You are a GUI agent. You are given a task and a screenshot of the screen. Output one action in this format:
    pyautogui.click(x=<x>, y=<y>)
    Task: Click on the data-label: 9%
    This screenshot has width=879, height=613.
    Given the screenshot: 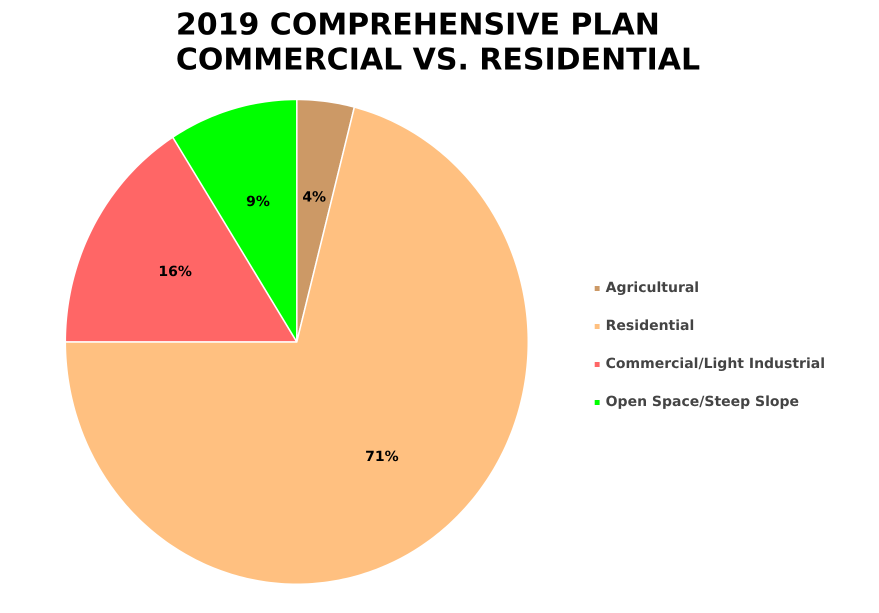 What is the action you would take?
    pyautogui.click(x=258, y=202)
    